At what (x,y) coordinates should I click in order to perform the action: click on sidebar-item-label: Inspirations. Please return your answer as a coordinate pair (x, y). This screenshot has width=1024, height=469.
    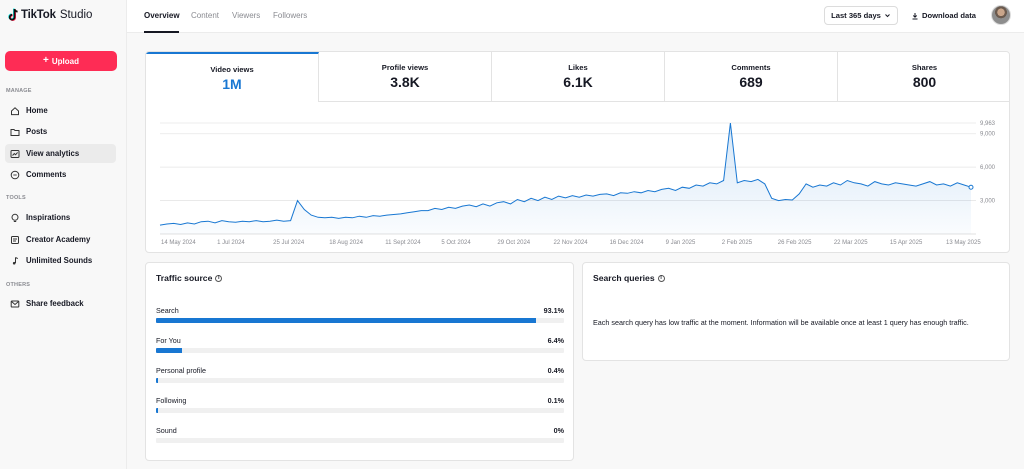
    Looking at the image, I should click on (48, 217).